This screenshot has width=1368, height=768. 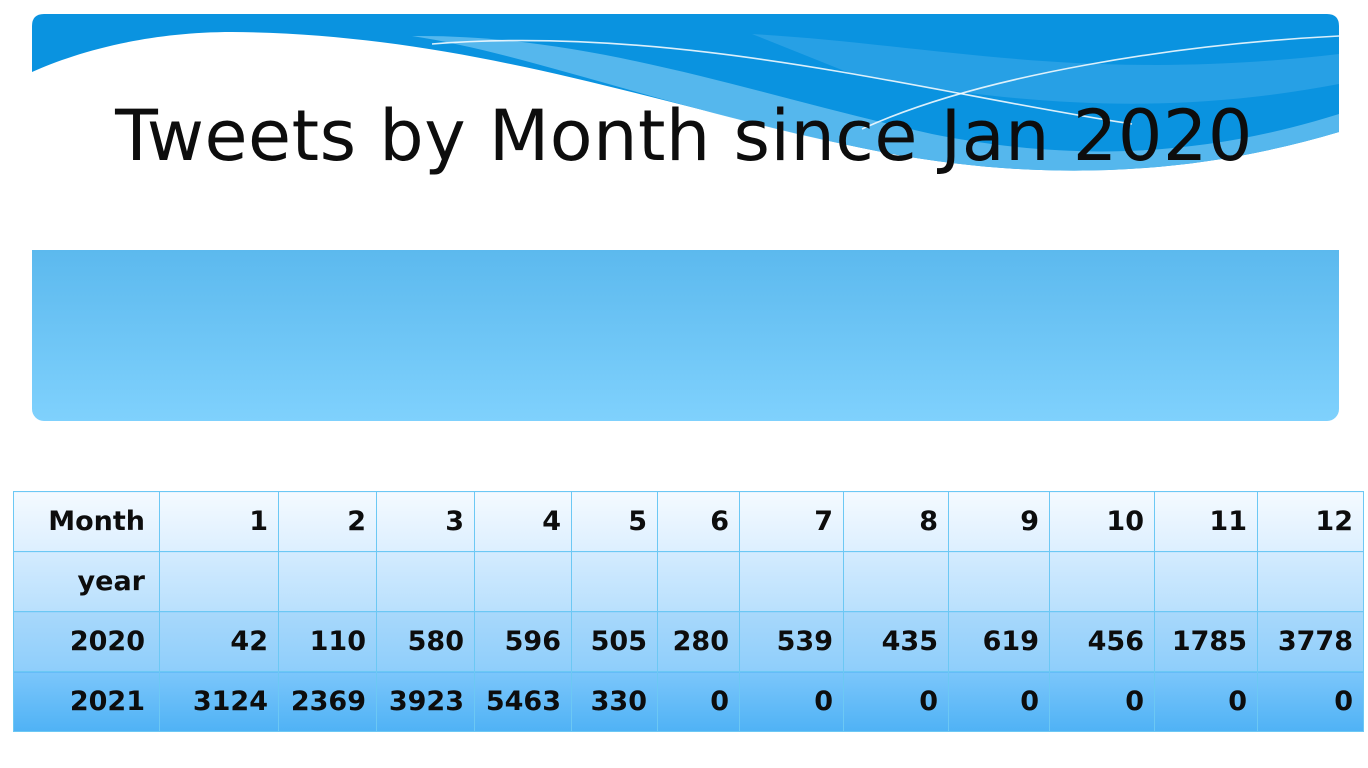 What do you see at coordinates (523, 701) in the screenshot?
I see `value-cell: 5463` at bounding box center [523, 701].